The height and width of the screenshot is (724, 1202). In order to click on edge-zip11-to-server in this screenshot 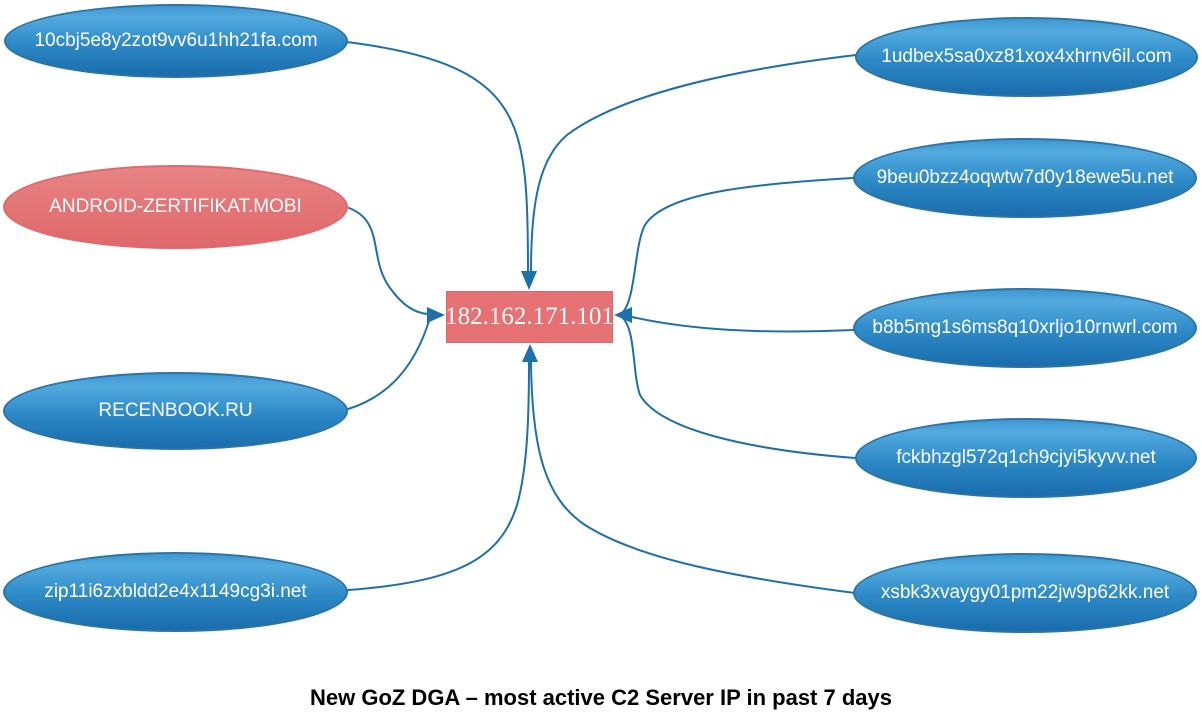, I will do `click(438, 476)`.